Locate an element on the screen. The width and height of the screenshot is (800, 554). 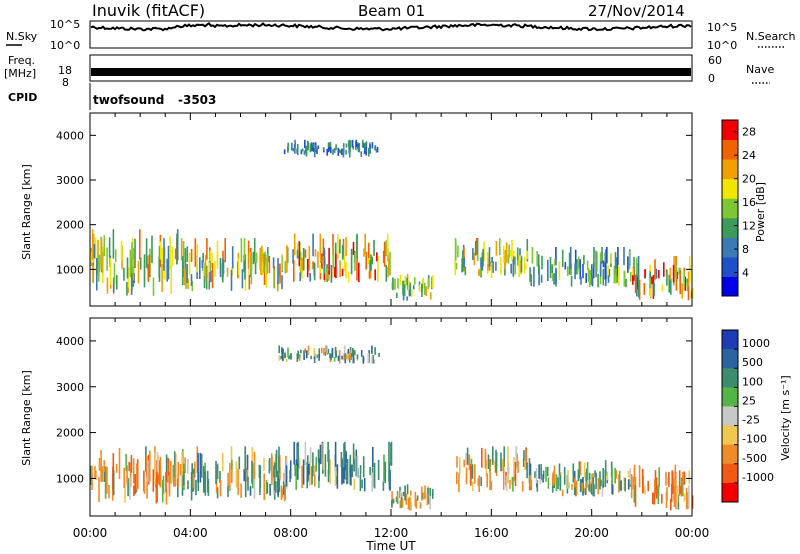
noise-right-tick-top: 10^5 is located at coordinates (722, 27).